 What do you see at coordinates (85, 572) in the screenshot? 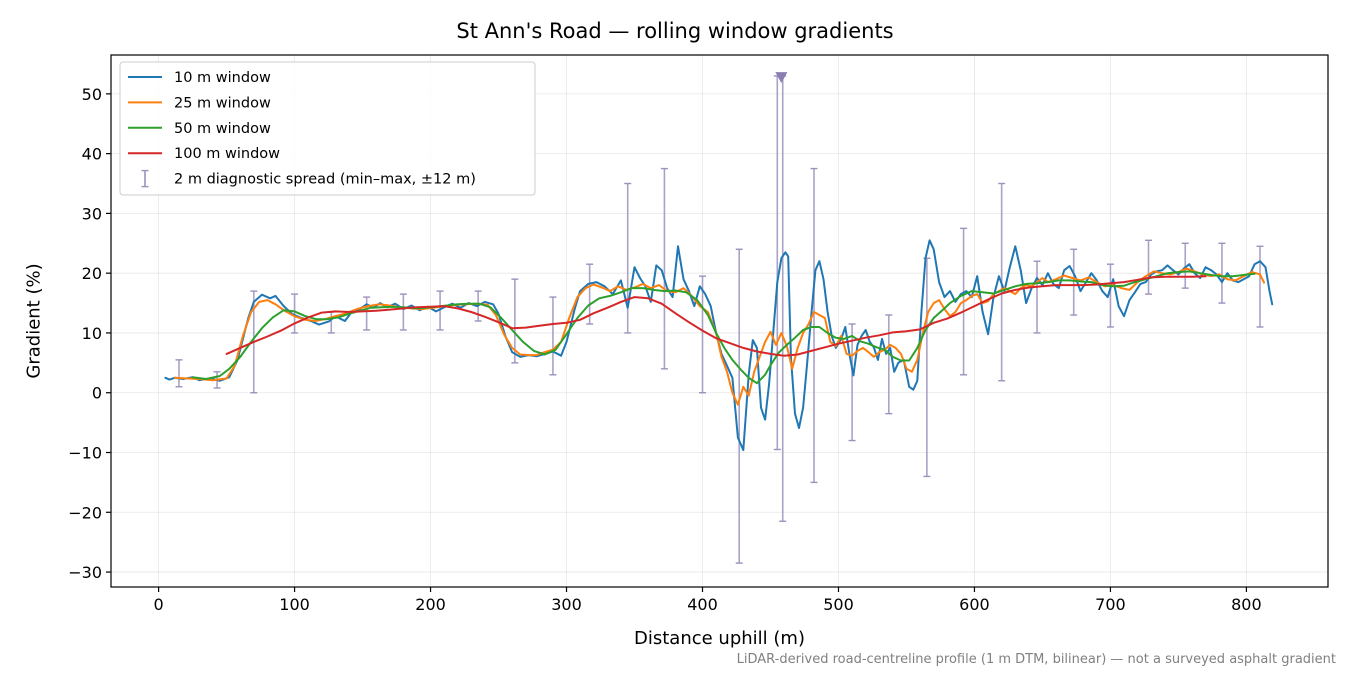
I see `y-tick-label: −30` at bounding box center [85, 572].